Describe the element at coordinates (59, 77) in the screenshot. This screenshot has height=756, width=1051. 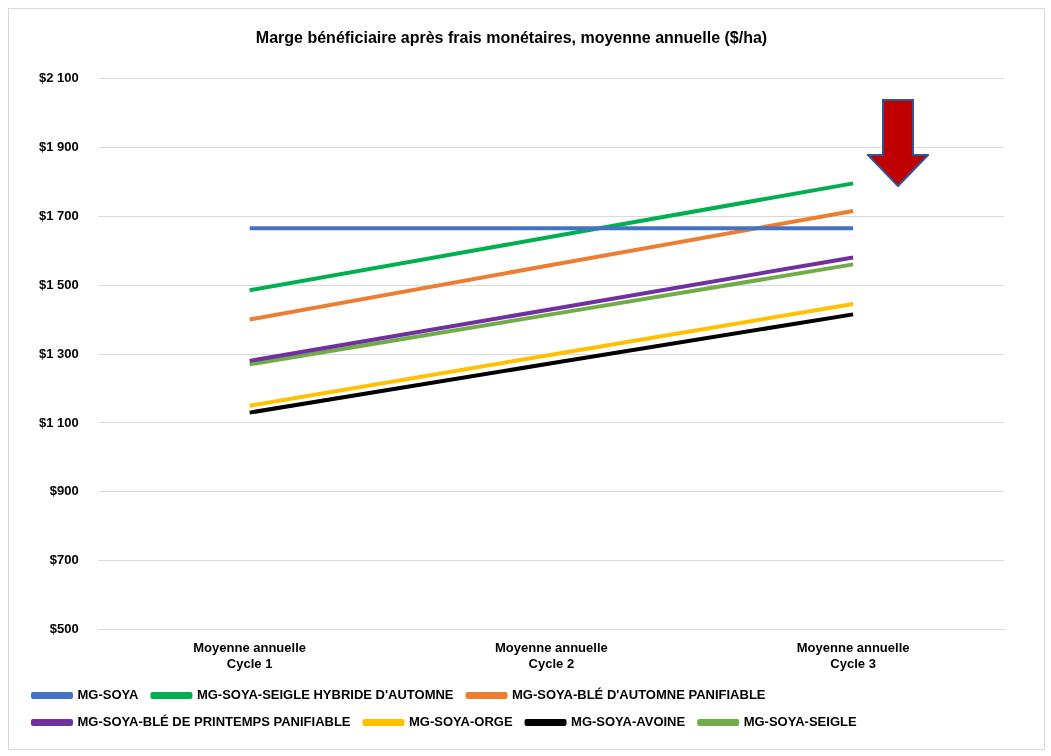
I see `y-tick-label: $2 100` at that location.